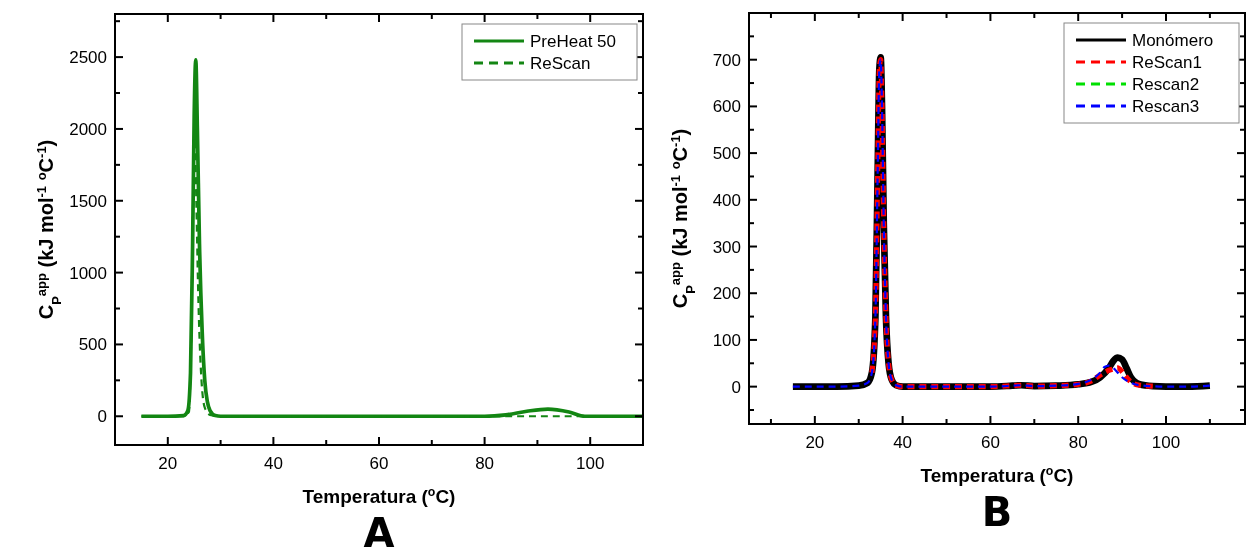  Describe the element at coordinates (379, 531) in the screenshot. I see `text: A` at that location.